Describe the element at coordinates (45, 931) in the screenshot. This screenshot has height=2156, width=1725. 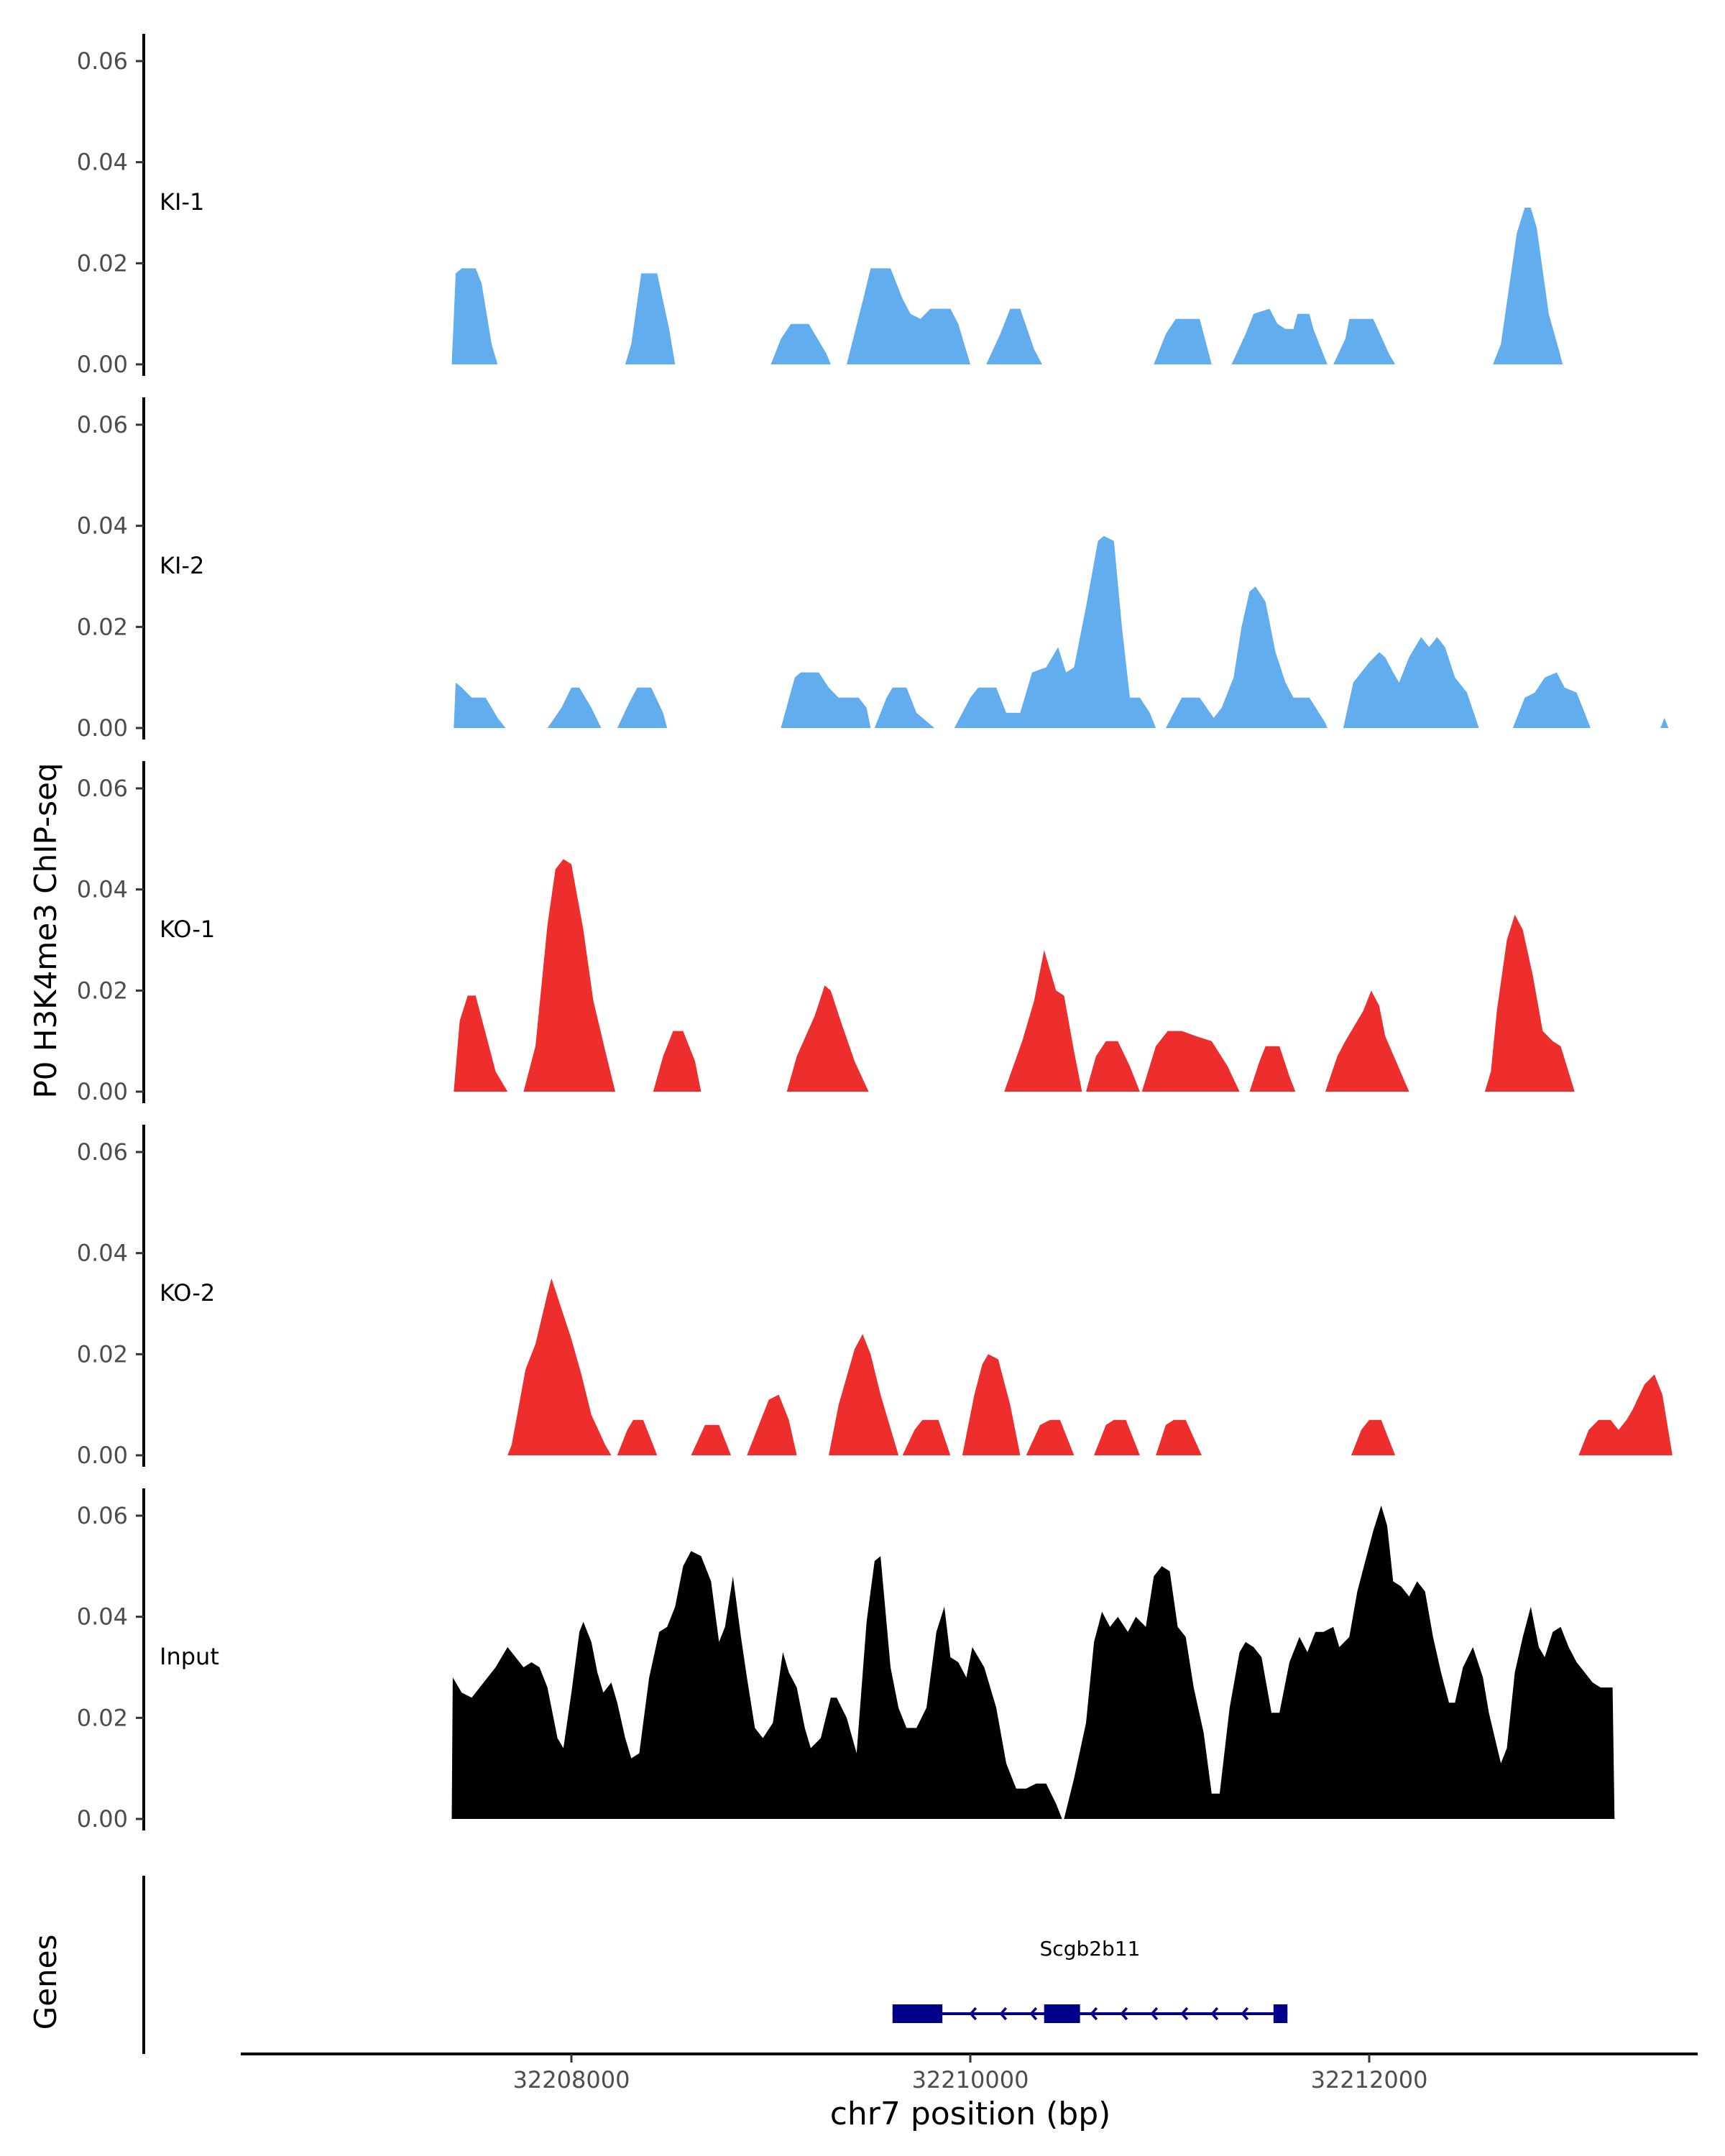
I see `y-axis-title: P0 H3K4me3 ChIP-seq` at that location.